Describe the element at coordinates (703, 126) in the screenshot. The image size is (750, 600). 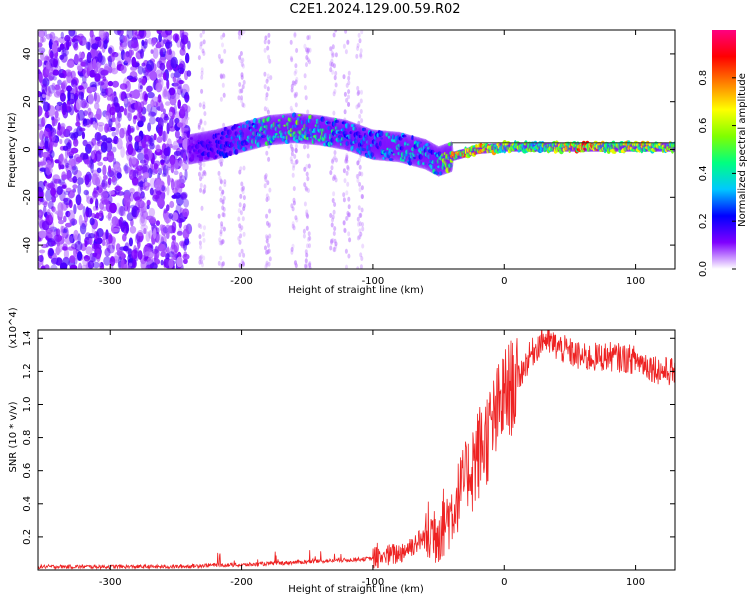
I see `colorbar-tick-label: 0.6` at that location.